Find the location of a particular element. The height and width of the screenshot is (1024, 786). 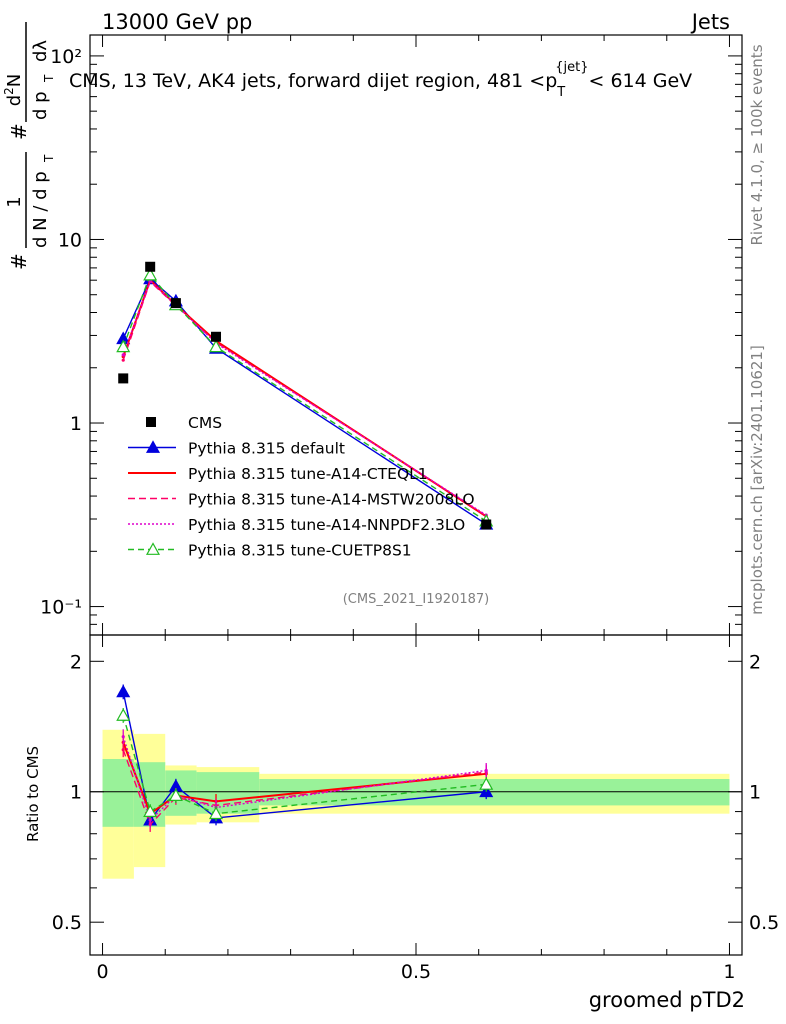

ylabel-one: 1 is located at coordinates (14, 201).